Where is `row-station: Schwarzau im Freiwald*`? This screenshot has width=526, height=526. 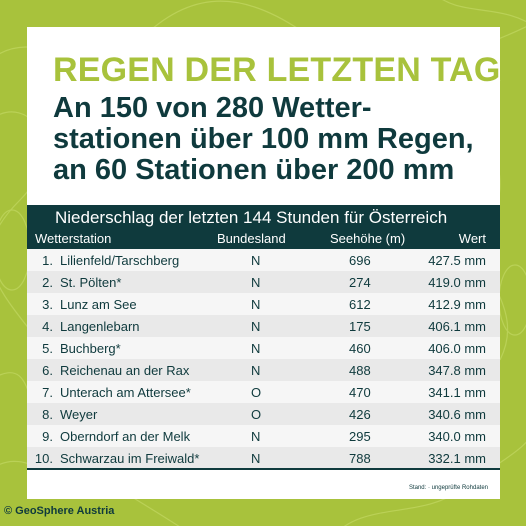 row-station: Schwarzau im Freiwald* is located at coordinates (130, 458).